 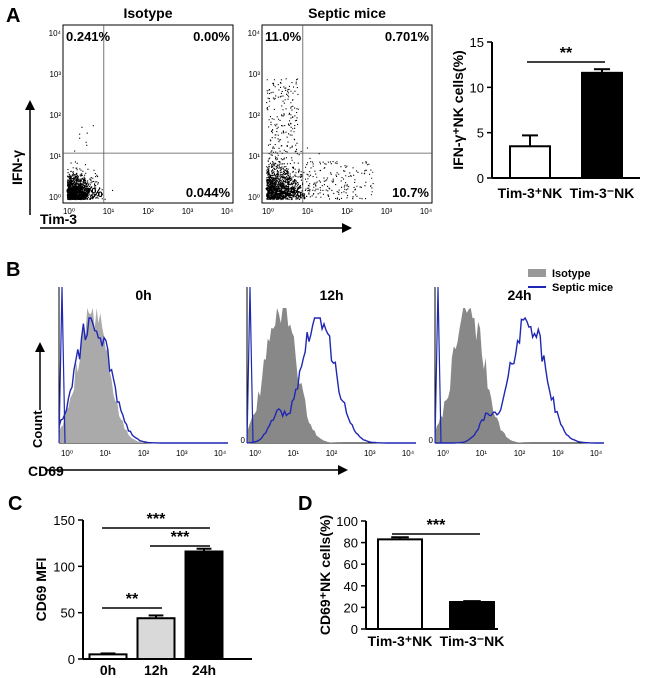 I want to click on panel-letter: B, so click(x=13, y=270).